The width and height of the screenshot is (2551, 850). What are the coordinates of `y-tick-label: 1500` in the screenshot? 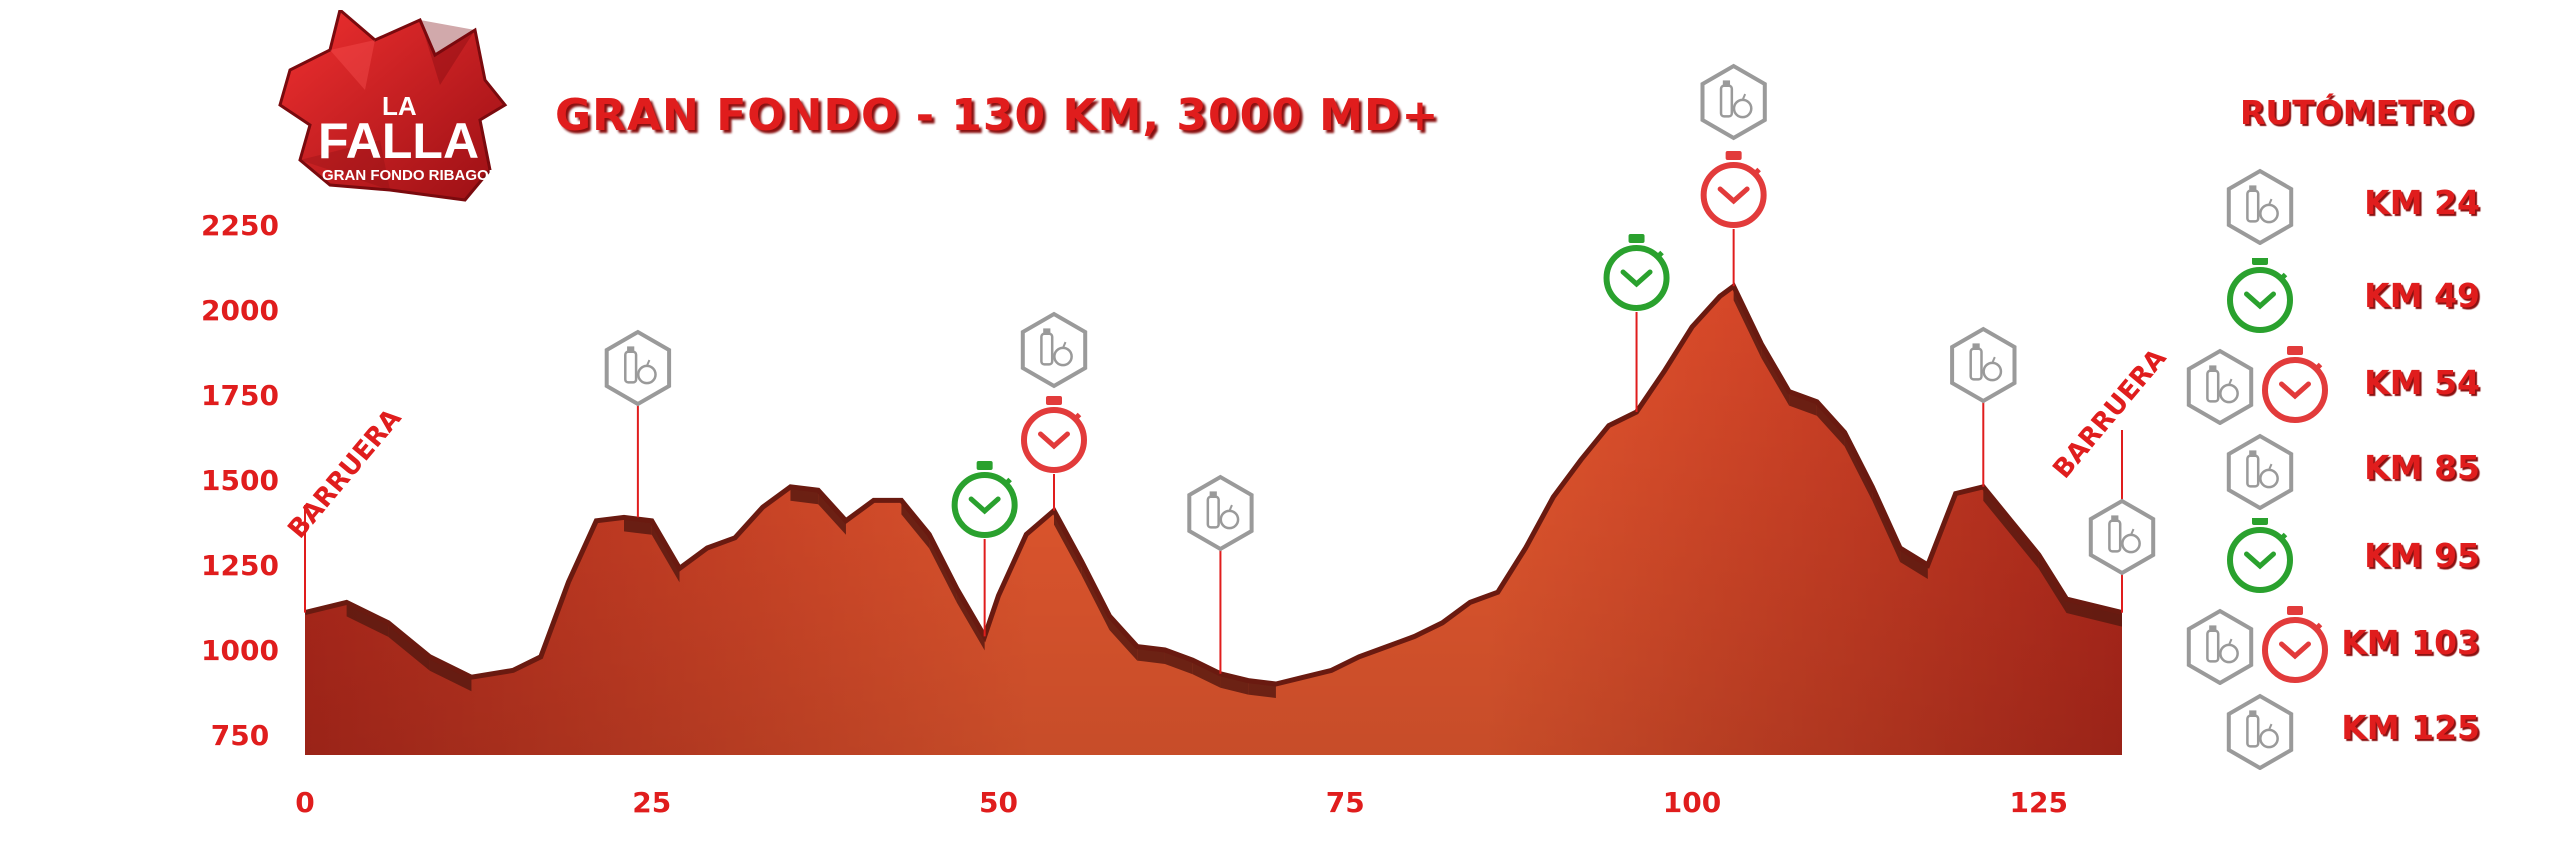 It's located at (240, 480).